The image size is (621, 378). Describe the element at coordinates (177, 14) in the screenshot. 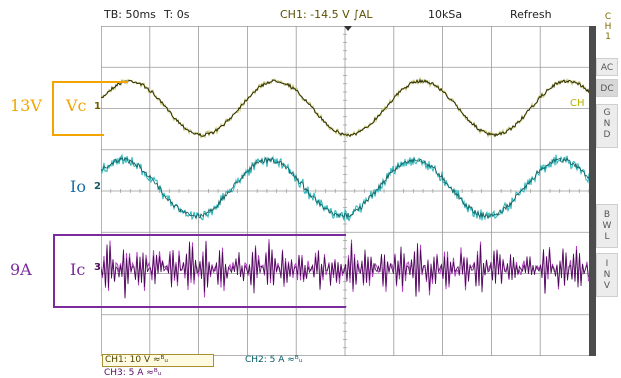

I see `trigger-time-readout: T: 0s` at that location.